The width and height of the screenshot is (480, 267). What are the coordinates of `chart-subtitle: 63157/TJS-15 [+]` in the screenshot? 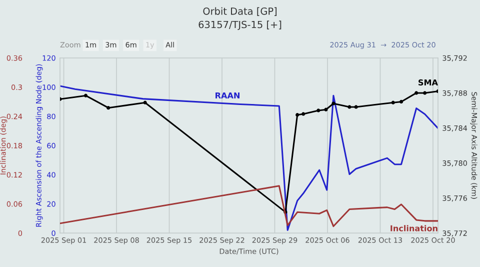 It's located at (240, 25).